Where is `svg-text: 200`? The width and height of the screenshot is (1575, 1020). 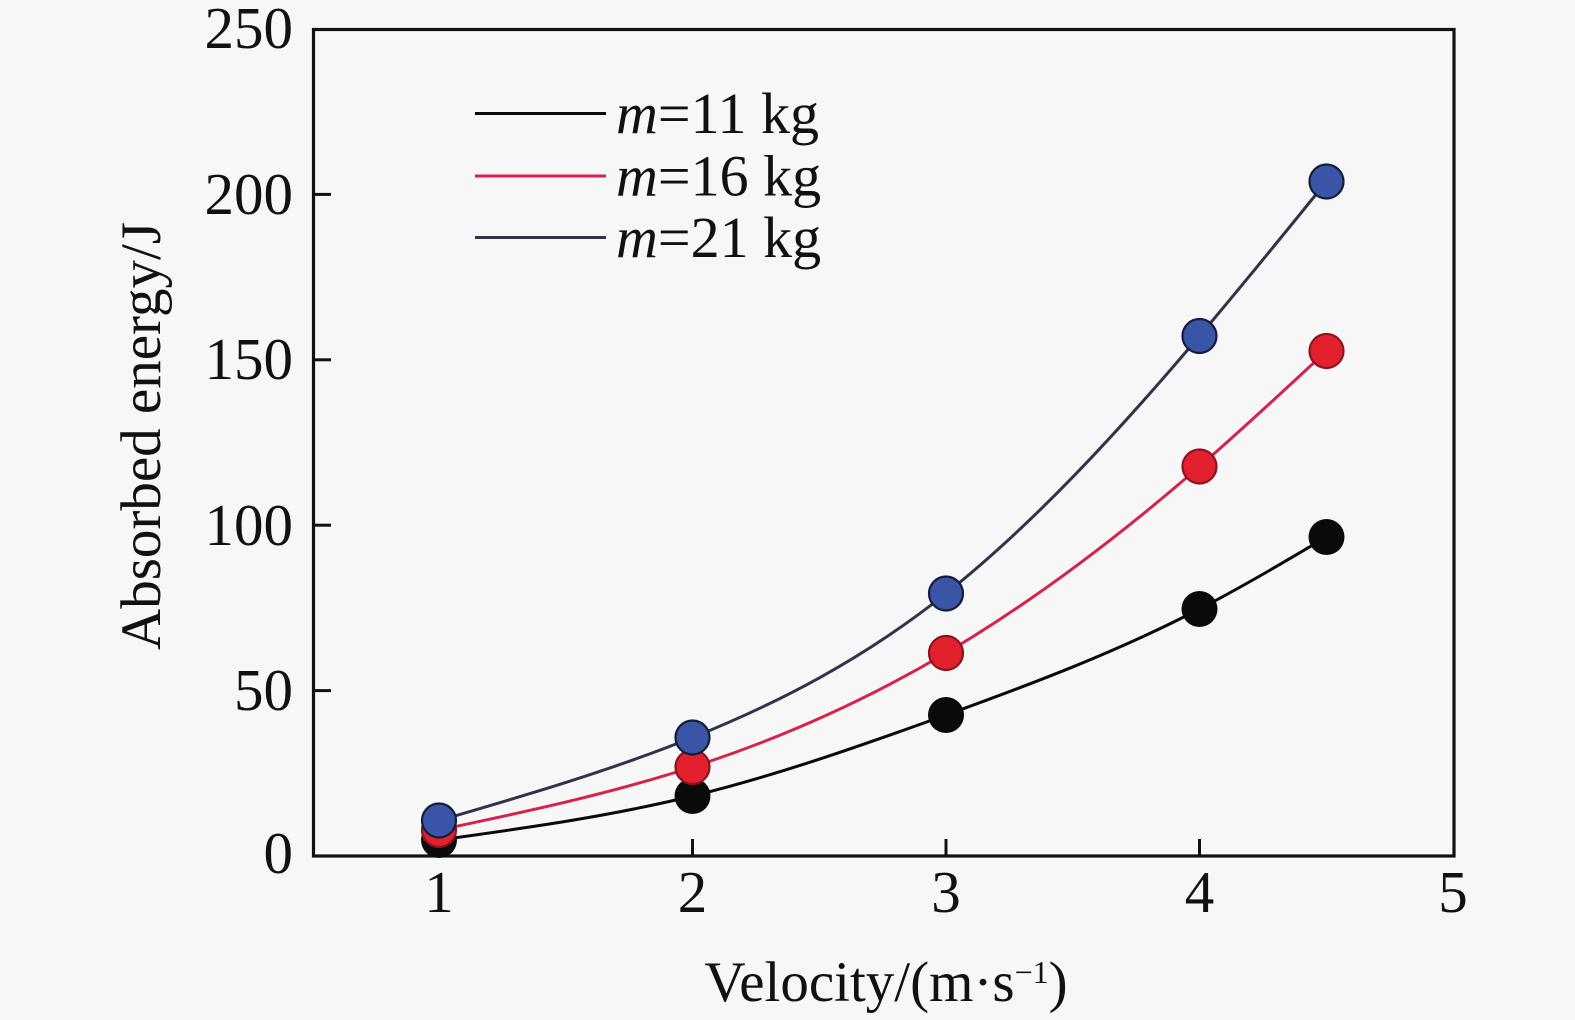 svg-text: 200 is located at coordinates (249, 194).